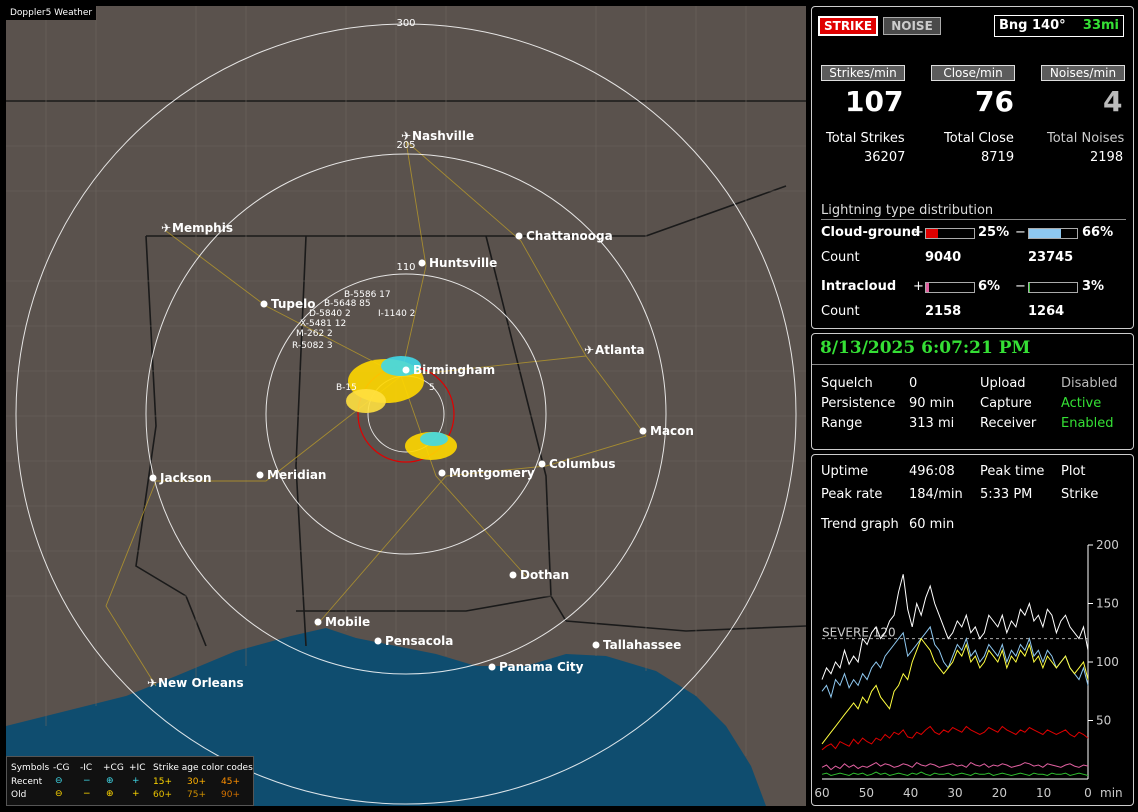 This screenshot has height=812, width=1138. I want to click on noises-per-min-label: Noises/min, so click(1083, 73).